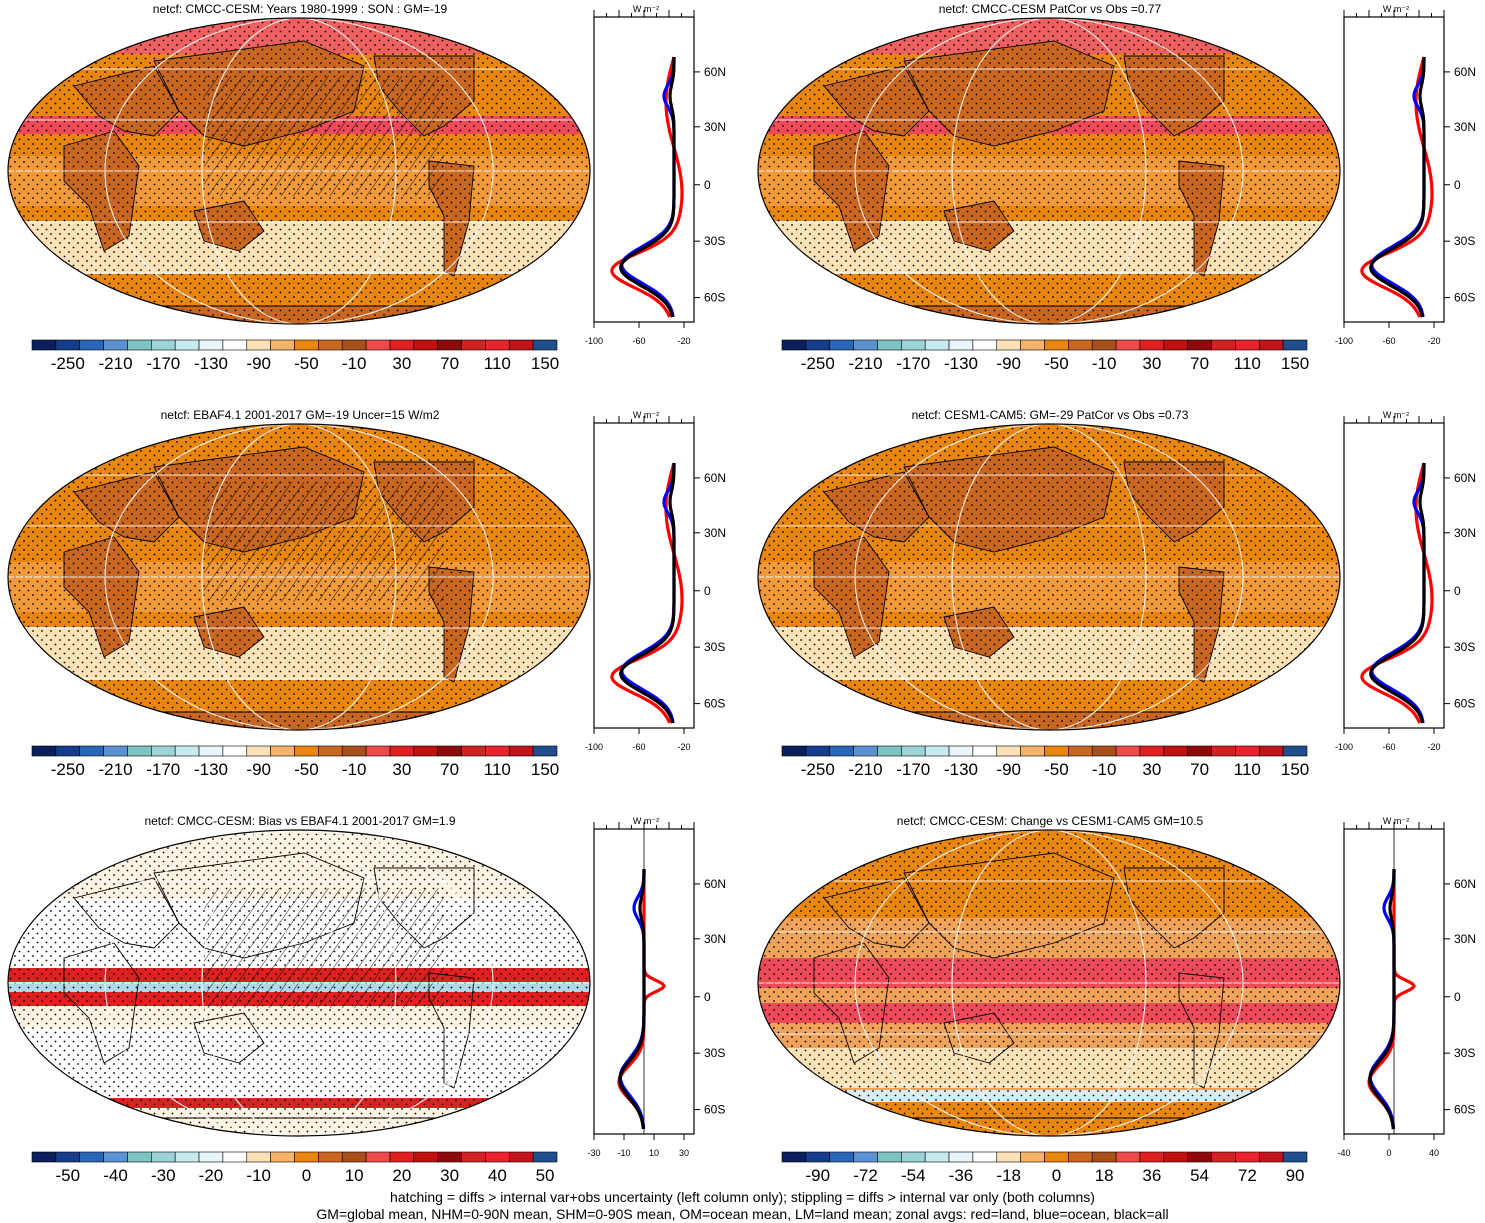  What do you see at coordinates (1464, 1053) in the screenshot?
I see `zonal-lat-label: 30S` at bounding box center [1464, 1053].